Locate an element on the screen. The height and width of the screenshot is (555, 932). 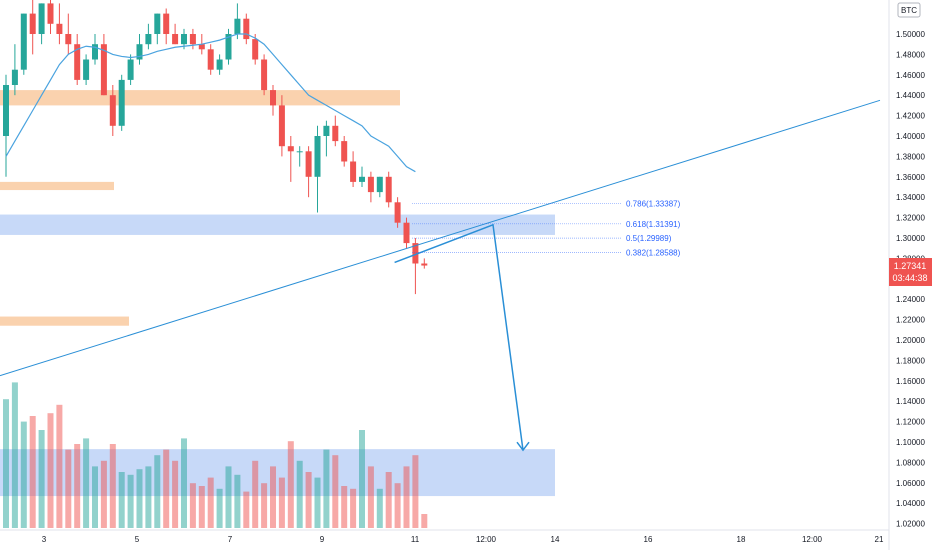
price-tick-label: 1.42000 is located at coordinates (910, 116).